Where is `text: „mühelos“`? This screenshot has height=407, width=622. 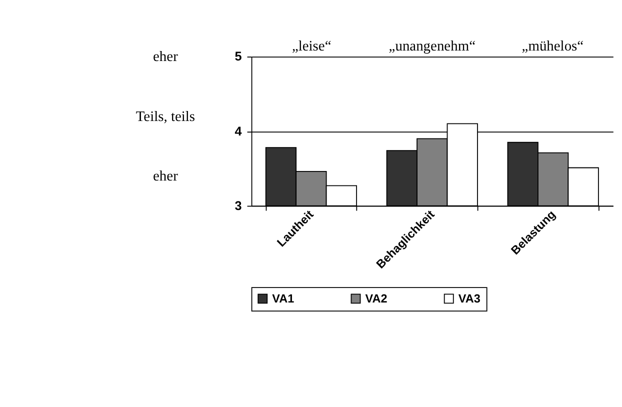 text: „mühelos“ is located at coordinates (553, 46).